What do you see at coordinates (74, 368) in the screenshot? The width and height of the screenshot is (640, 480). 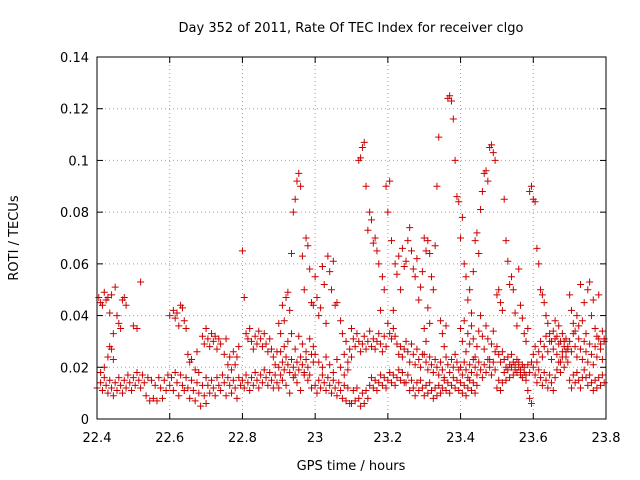 I see `y-tick-label: 0.02` at bounding box center [74, 368].